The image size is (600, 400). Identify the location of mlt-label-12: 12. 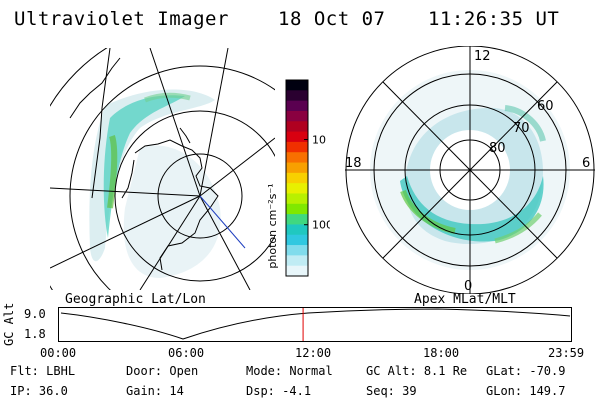
(482, 56).